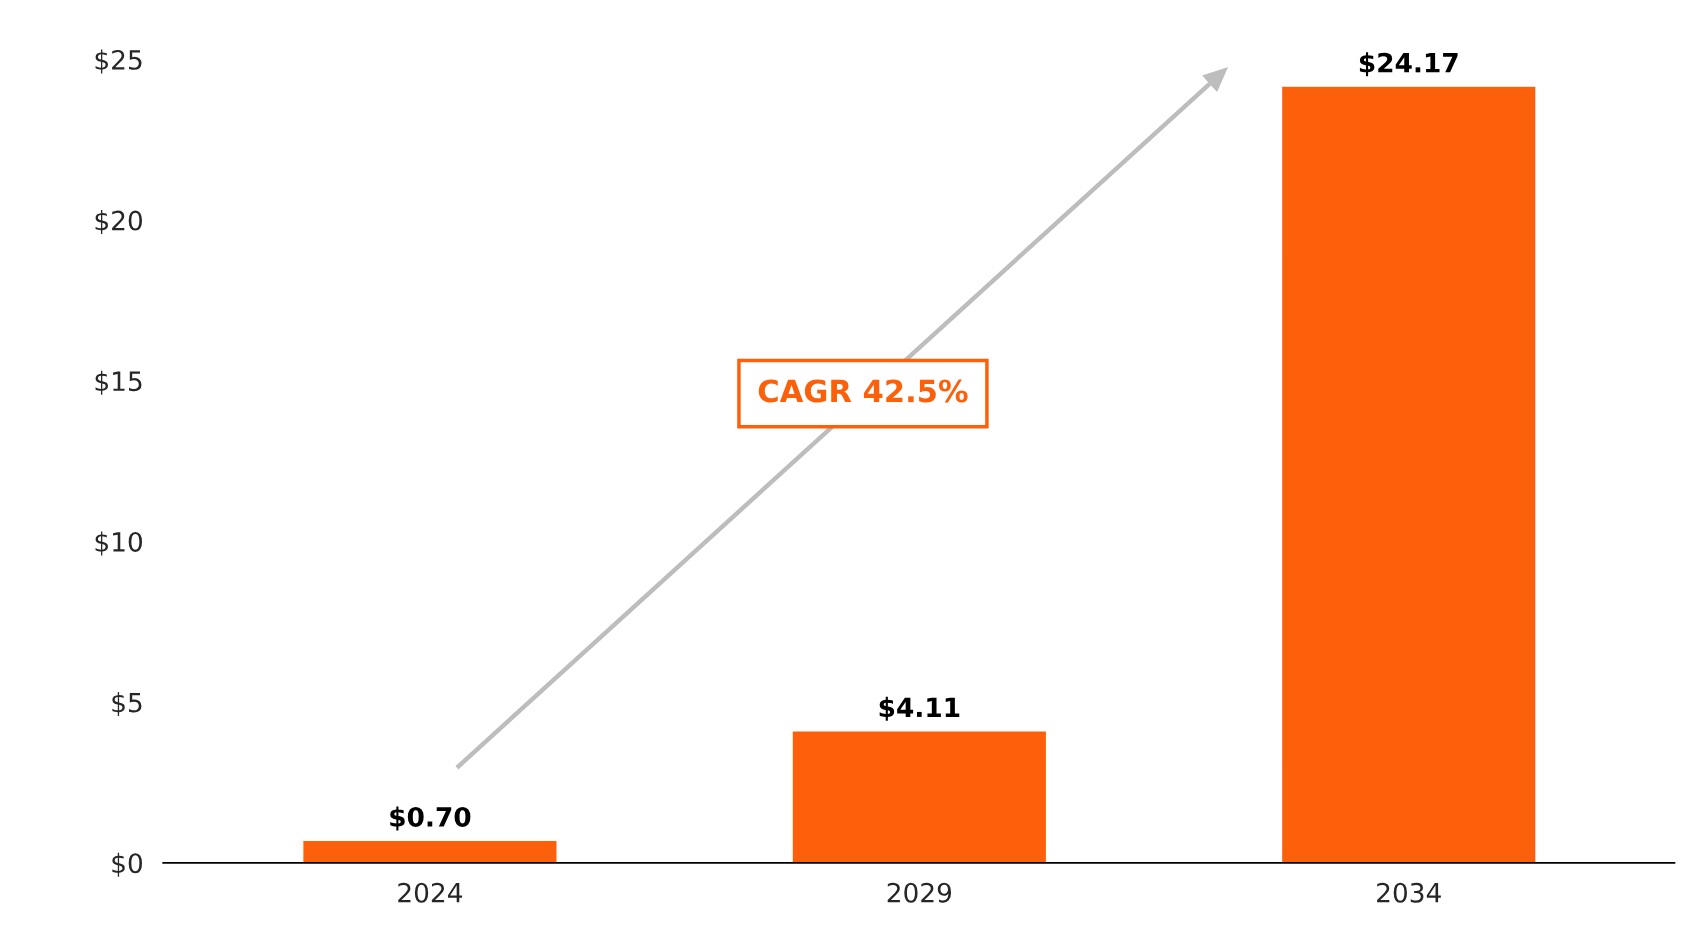 This screenshot has height=944, width=1700. What do you see at coordinates (127, 864) in the screenshot?
I see `y-tick-label: $0` at bounding box center [127, 864].